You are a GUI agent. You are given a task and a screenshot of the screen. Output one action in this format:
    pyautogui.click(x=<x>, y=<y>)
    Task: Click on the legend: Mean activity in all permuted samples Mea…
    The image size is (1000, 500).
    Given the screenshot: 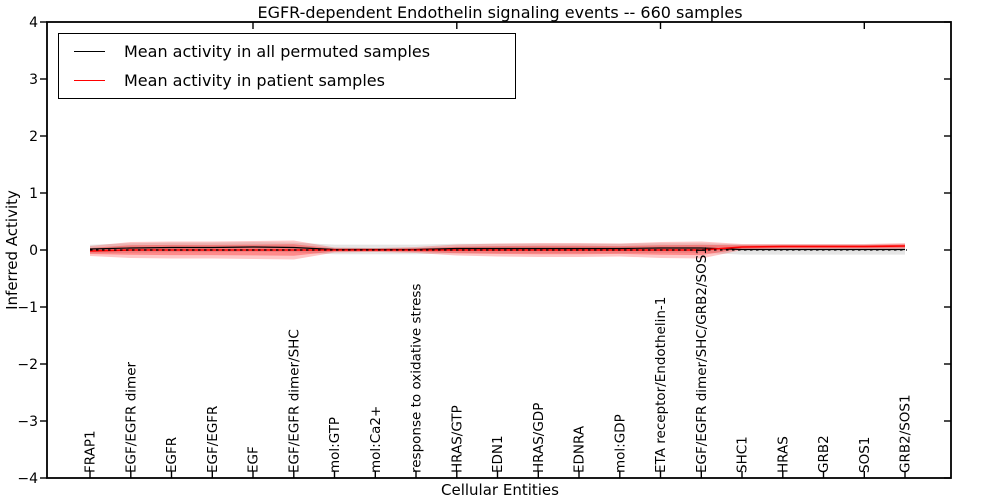 What is the action you would take?
    pyautogui.click(x=287, y=66)
    